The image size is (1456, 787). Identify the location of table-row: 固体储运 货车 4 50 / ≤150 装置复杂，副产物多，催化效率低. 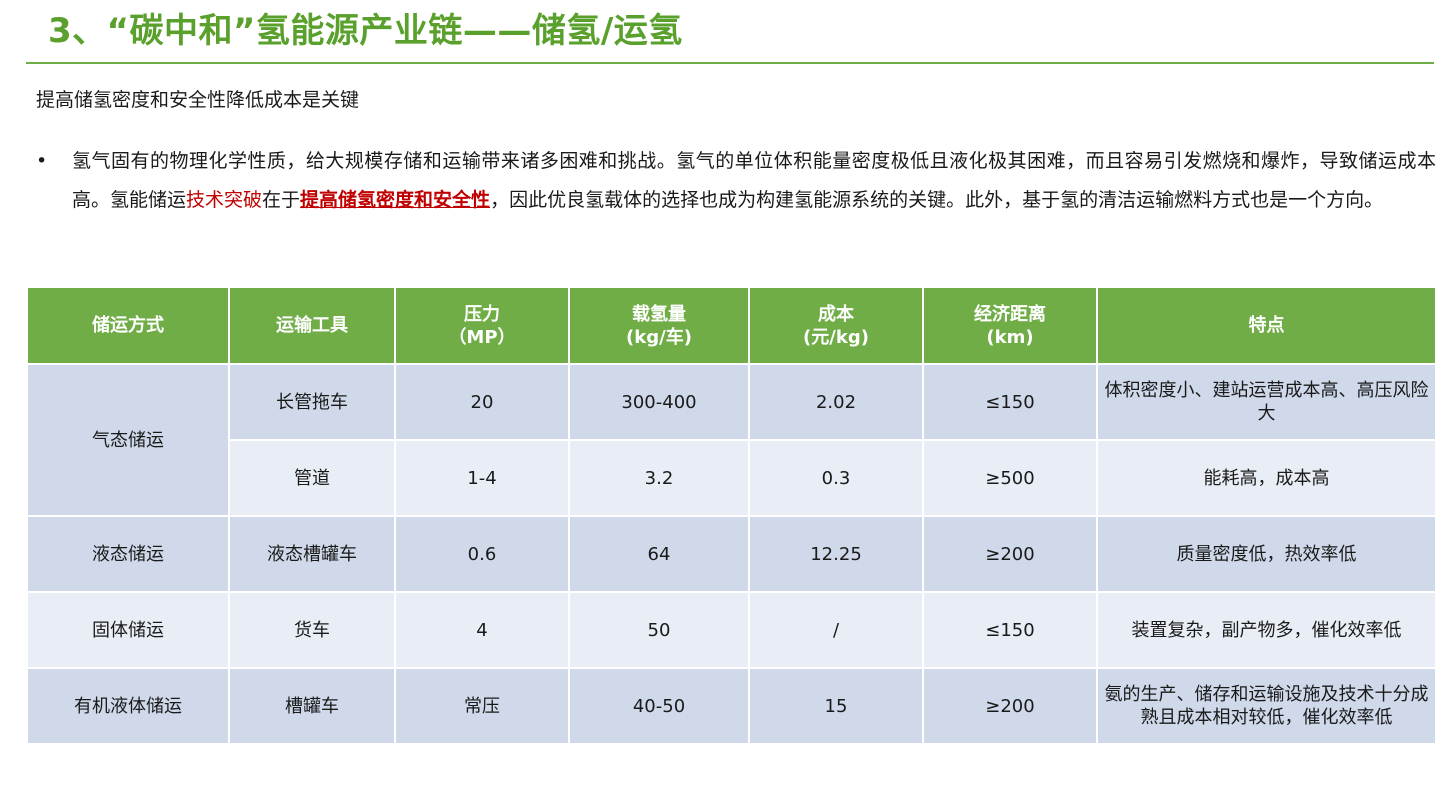
(731, 630).